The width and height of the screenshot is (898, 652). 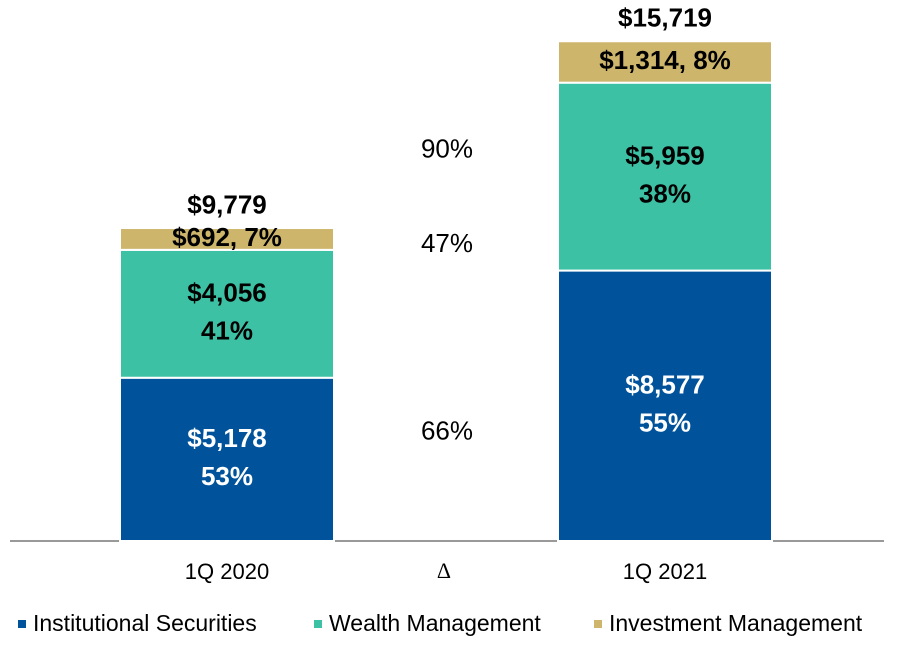 I want to click on share-label: 55%, so click(x=665, y=423).